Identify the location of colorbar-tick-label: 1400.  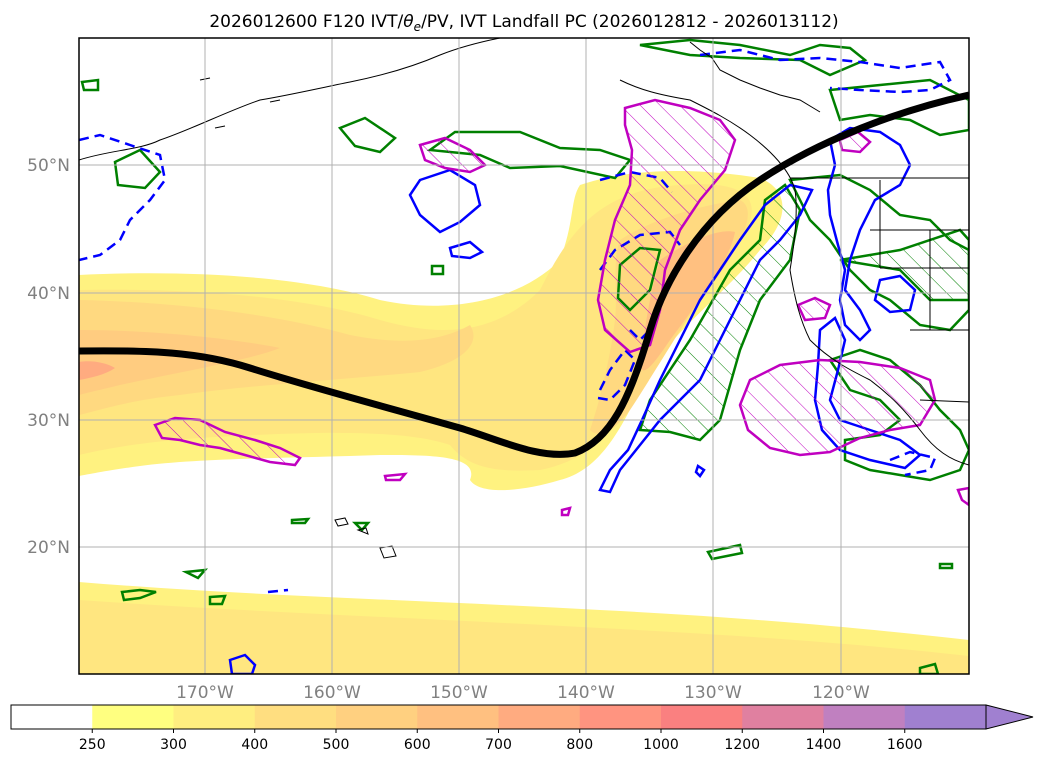
(824, 745).